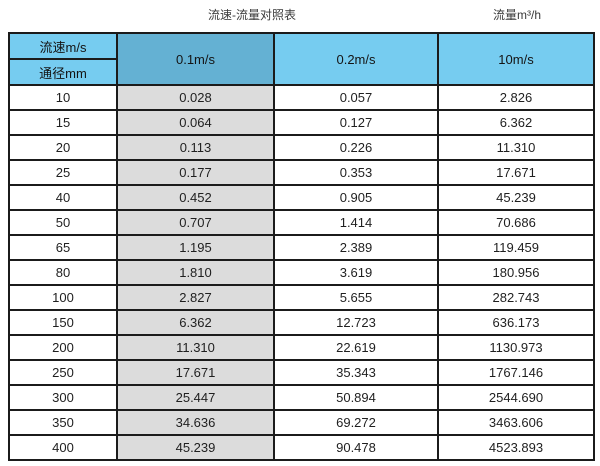 The image size is (600, 466). Describe the element at coordinates (63, 372) in the screenshot. I see `diameter-cell: 250` at that location.